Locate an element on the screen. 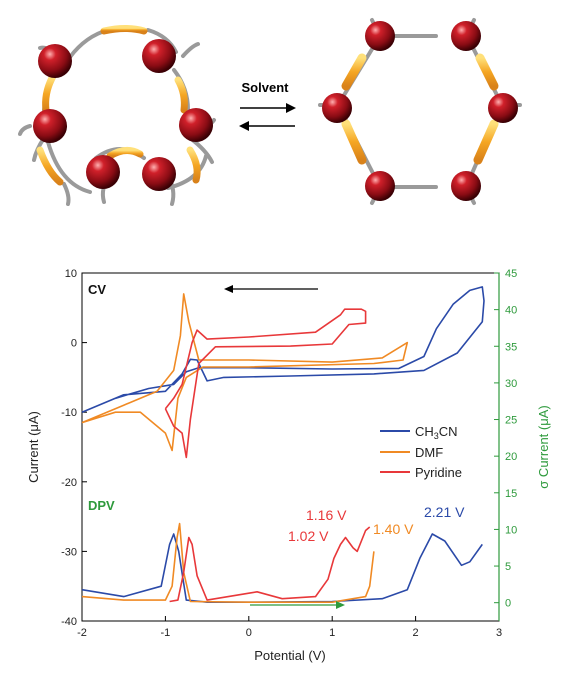 The image size is (583, 674). dpv-scan-arrow is located at coordinates (297, 605).